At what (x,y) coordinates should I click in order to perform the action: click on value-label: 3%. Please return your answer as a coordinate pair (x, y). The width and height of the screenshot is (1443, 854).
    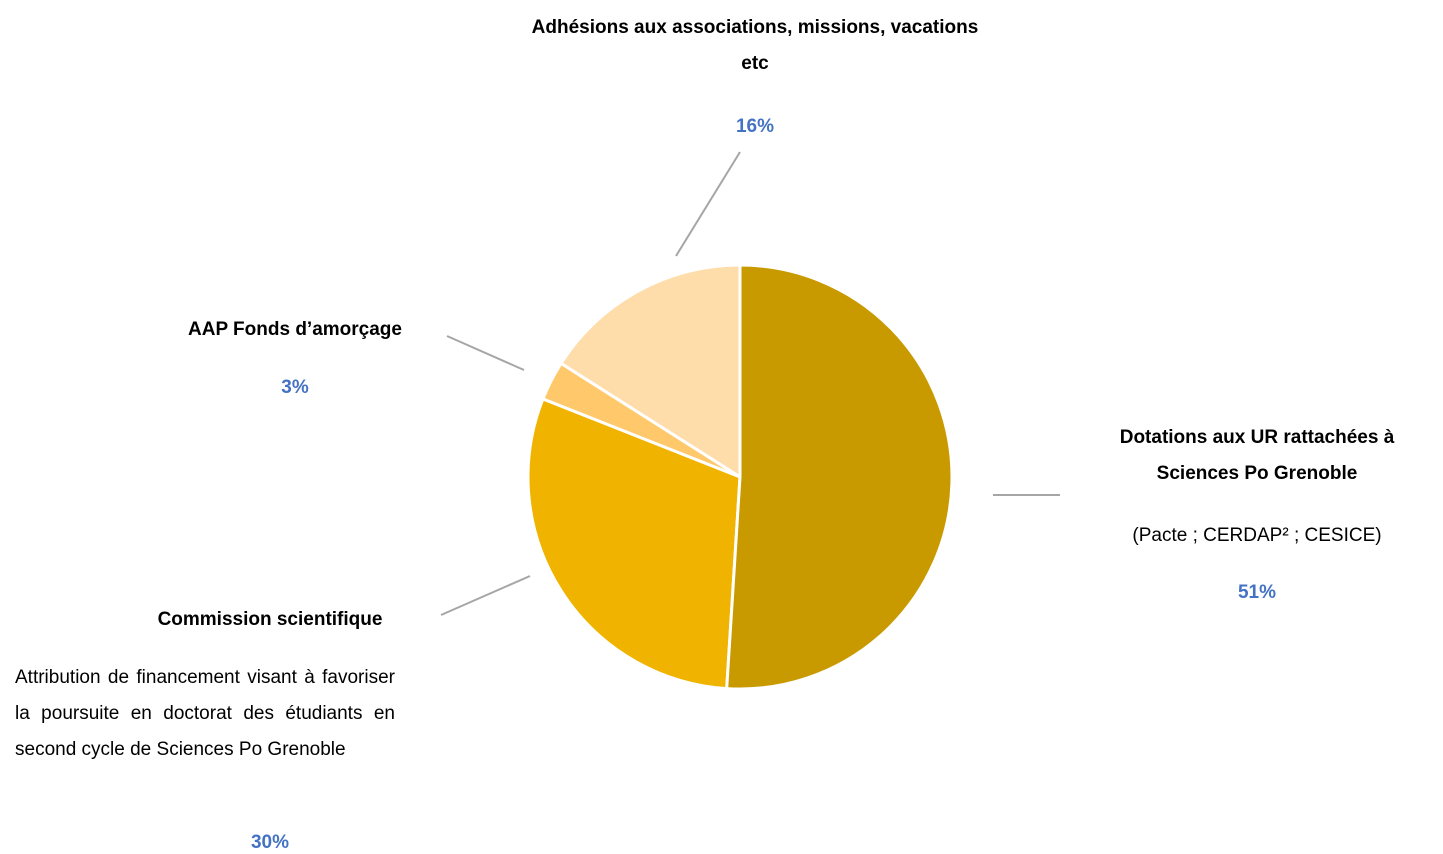
    Looking at the image, I should click on (295, 387).